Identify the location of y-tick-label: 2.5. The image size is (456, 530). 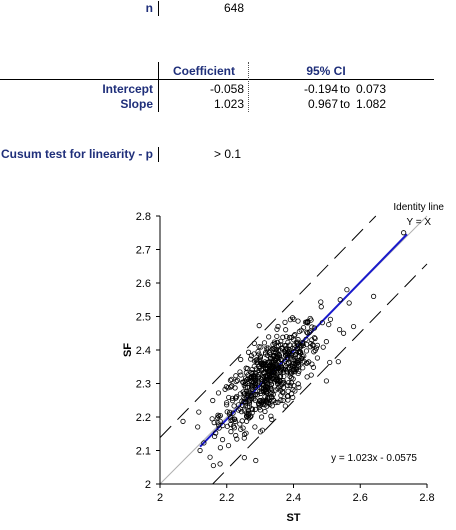
(143, 318).